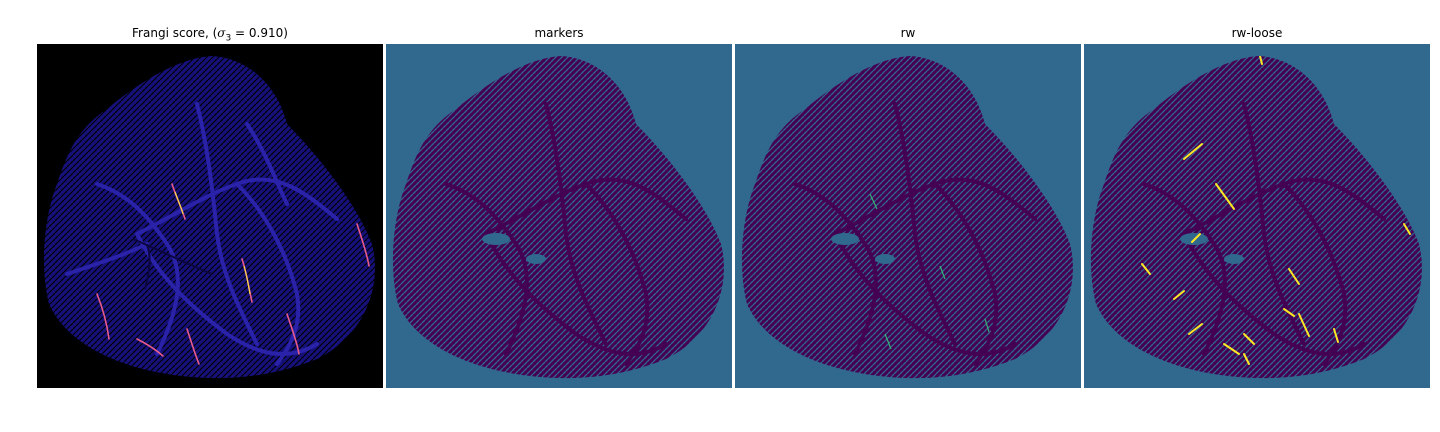  Describe the element at coordinates (233, 274) in the screenshot. I see `frangi-highlight-vessels` at that location.